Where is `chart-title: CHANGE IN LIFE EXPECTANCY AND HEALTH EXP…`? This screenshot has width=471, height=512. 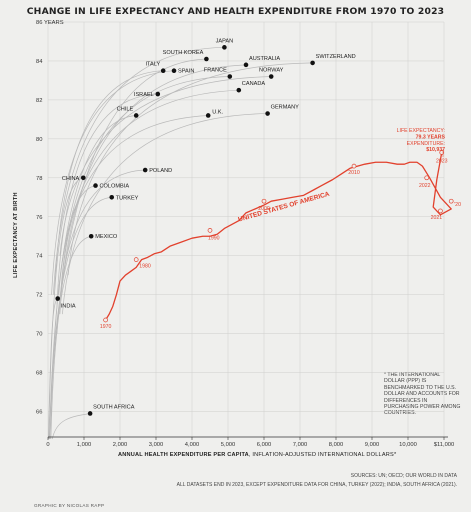 chart-title: CHANGE IN LIFE EXPECTANCY AND HEALTH EXP… is located at coordinates (235, 11).